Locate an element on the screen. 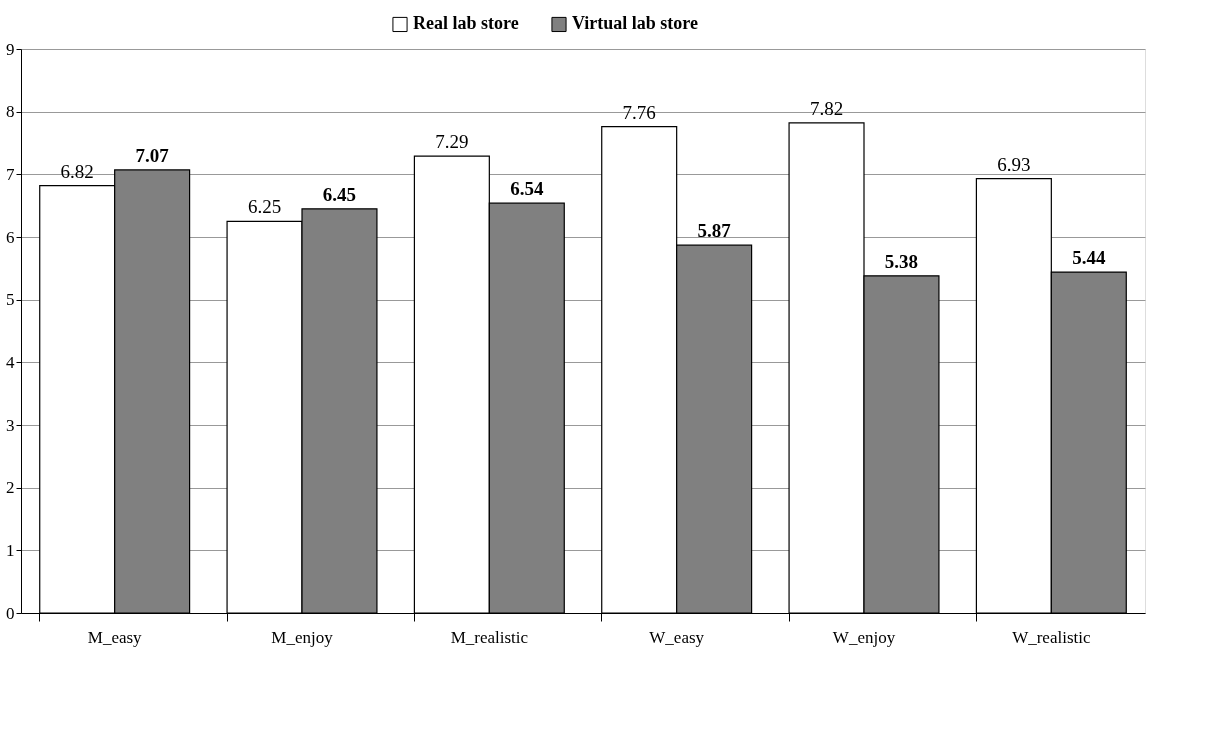 Image resolution: width=1232 pixels, height=754 pixels. x-tick-label: W_enjoy is located at coordinates (864, 637).